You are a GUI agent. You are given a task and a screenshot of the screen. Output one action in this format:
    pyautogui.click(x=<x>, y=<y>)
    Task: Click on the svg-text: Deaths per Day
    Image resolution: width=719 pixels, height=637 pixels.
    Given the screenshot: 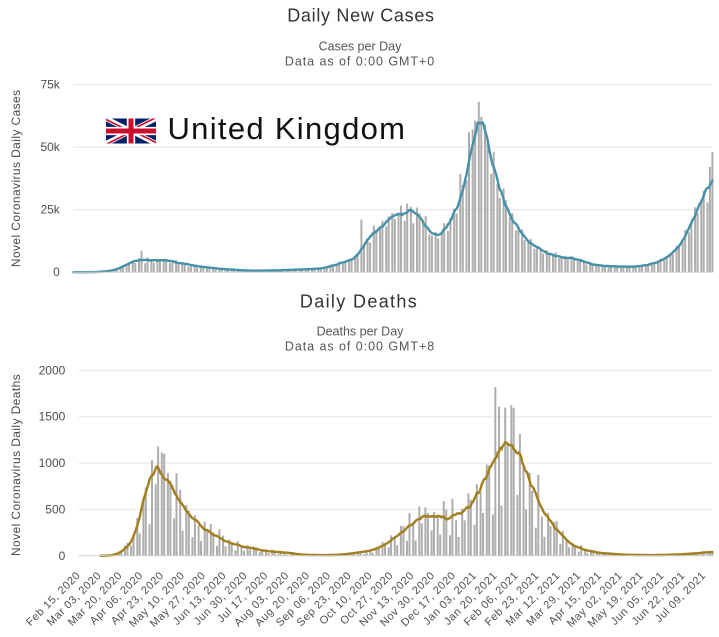 What is the action you would take?
    pyautogui.click(x=361, y=332)
    